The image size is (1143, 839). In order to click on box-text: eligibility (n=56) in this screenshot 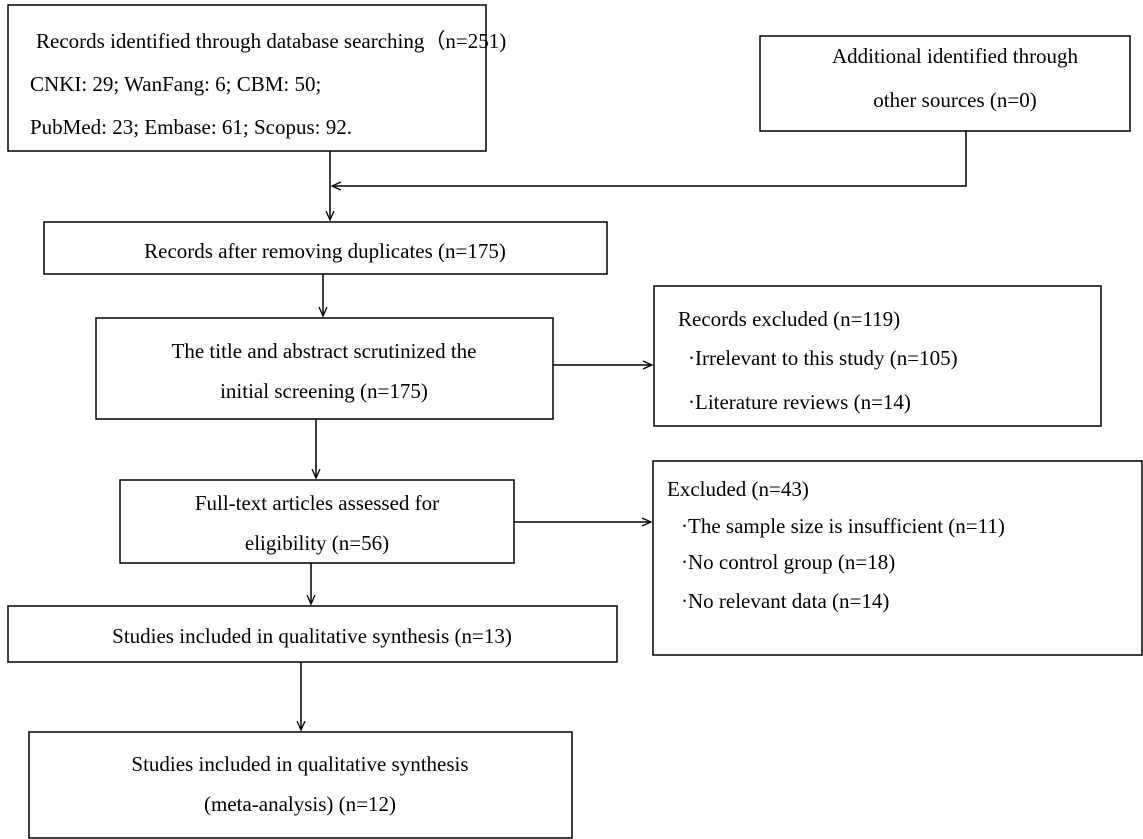, I will do `click(317, 543)`.